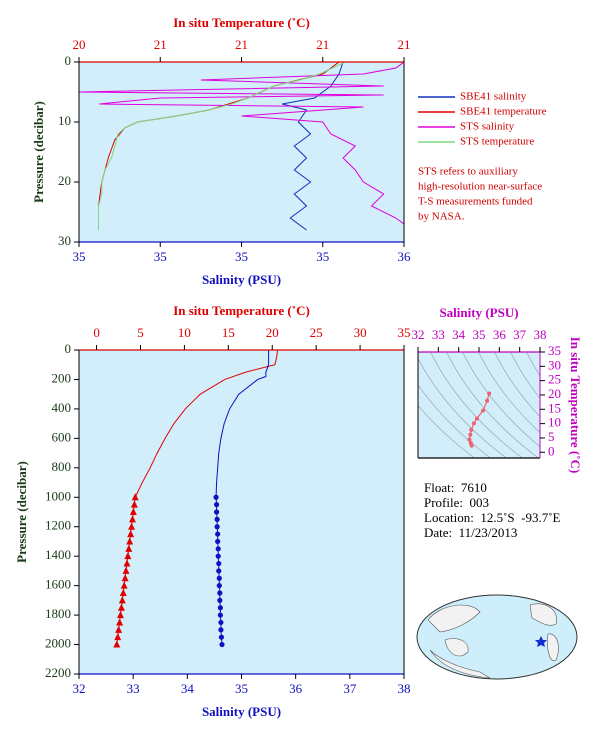  What do you see at coordinates (62, 466) in the screenshot?
I see `y-tick-label: 800` at bounding box center [62, 466].